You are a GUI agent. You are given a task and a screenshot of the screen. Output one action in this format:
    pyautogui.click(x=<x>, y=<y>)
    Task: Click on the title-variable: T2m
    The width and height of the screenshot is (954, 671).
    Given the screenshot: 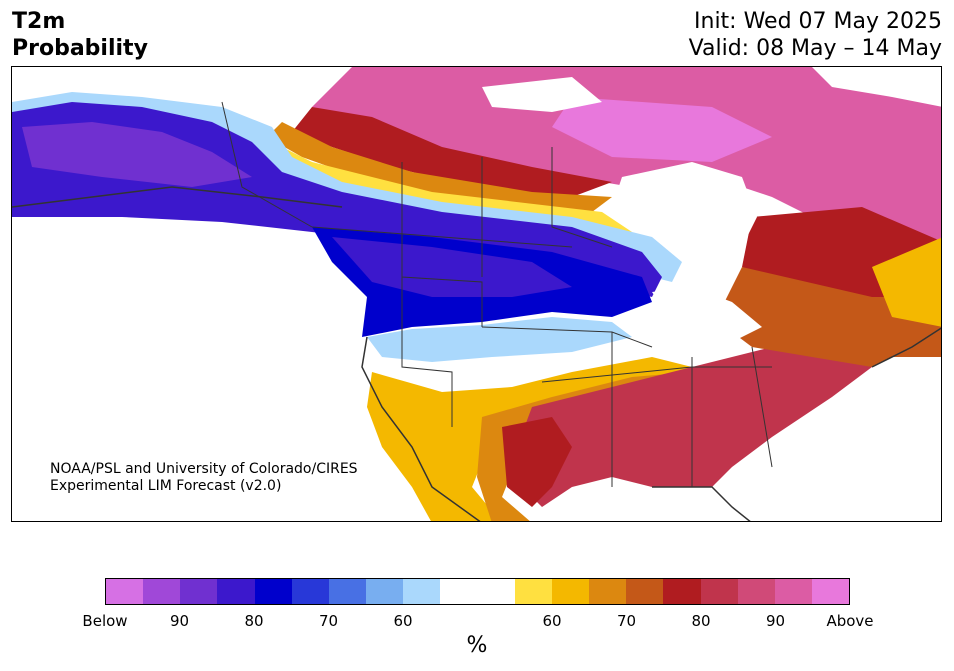 What is the action you would take?
    pyautogui.click(x=39, y=21)
    